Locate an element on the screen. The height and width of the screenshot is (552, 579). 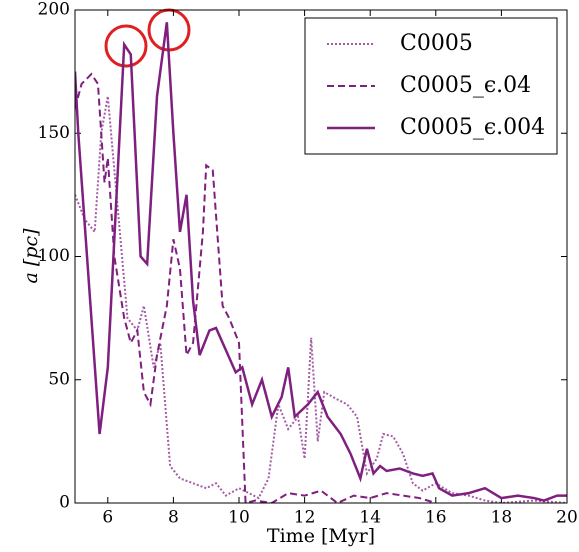
x-tick-label: 10 is located at coordinates (239, 518).